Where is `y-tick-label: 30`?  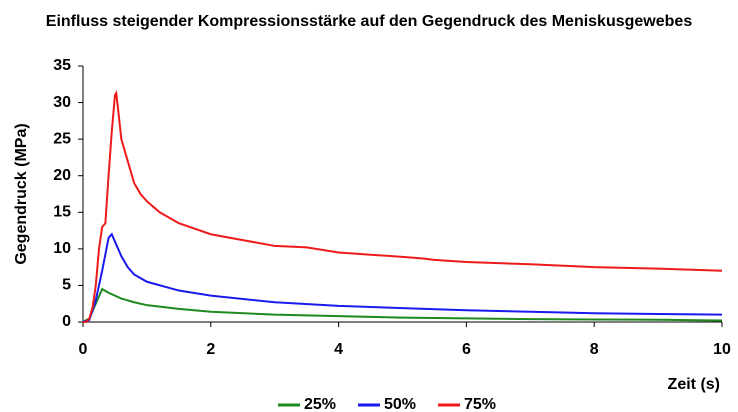
y-tick-label: 30 is located at coordinates (62, 102).